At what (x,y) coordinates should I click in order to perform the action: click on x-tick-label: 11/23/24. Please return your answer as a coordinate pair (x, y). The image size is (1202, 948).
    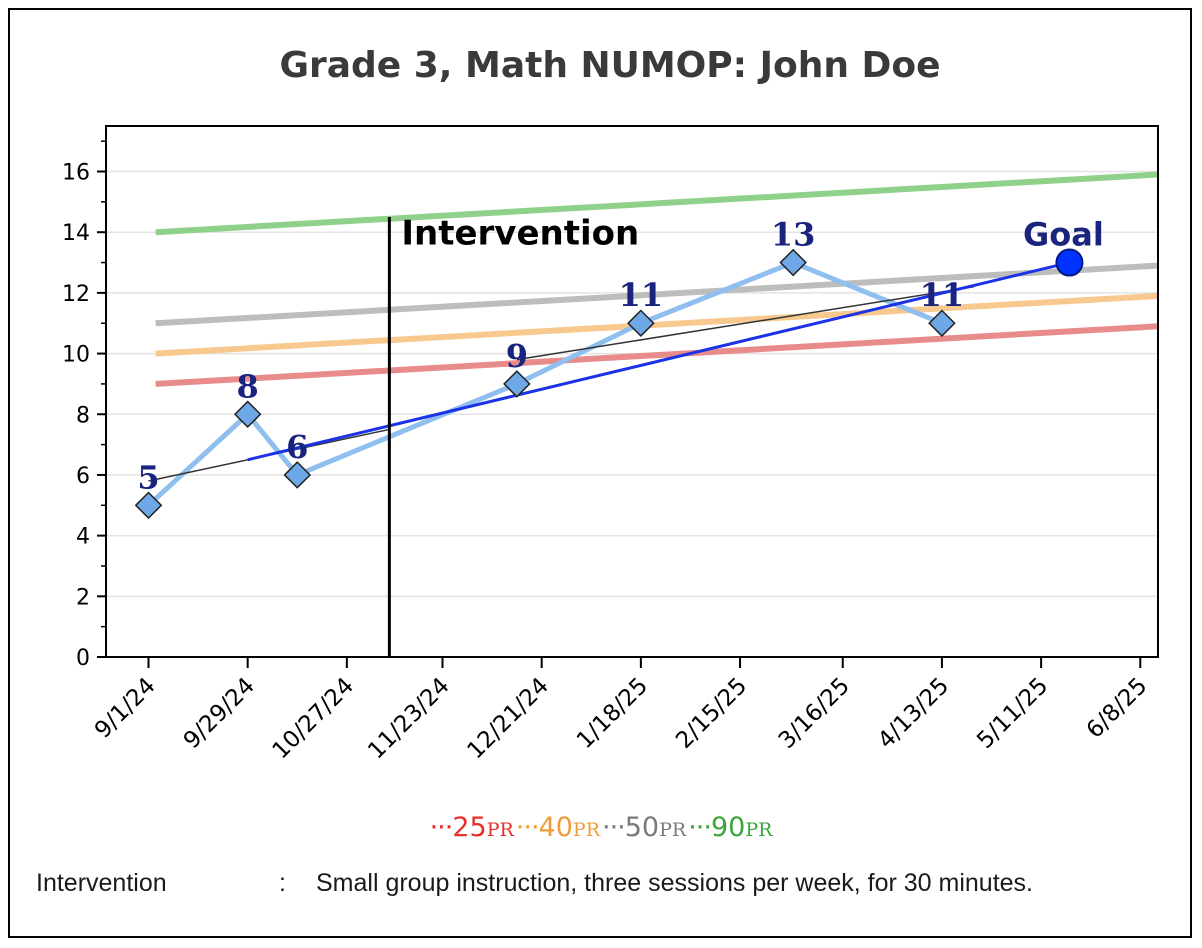
    Looking at the image, I should click on (408, 718).